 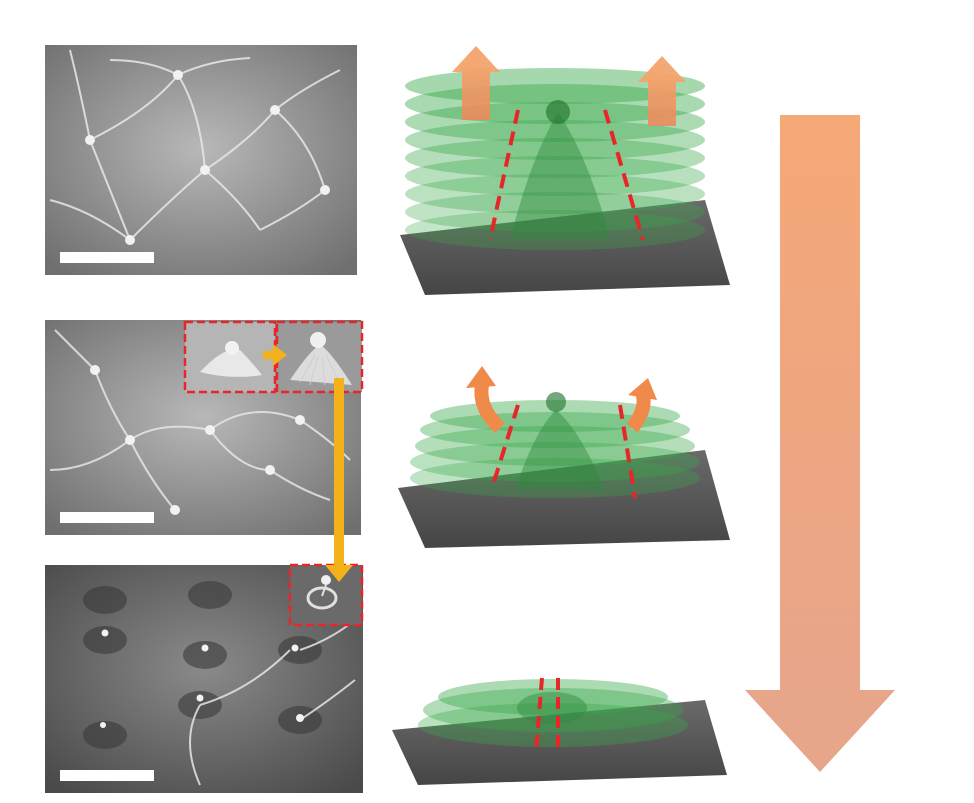 I want to click on schematic-top, so click(x=565, y=170).